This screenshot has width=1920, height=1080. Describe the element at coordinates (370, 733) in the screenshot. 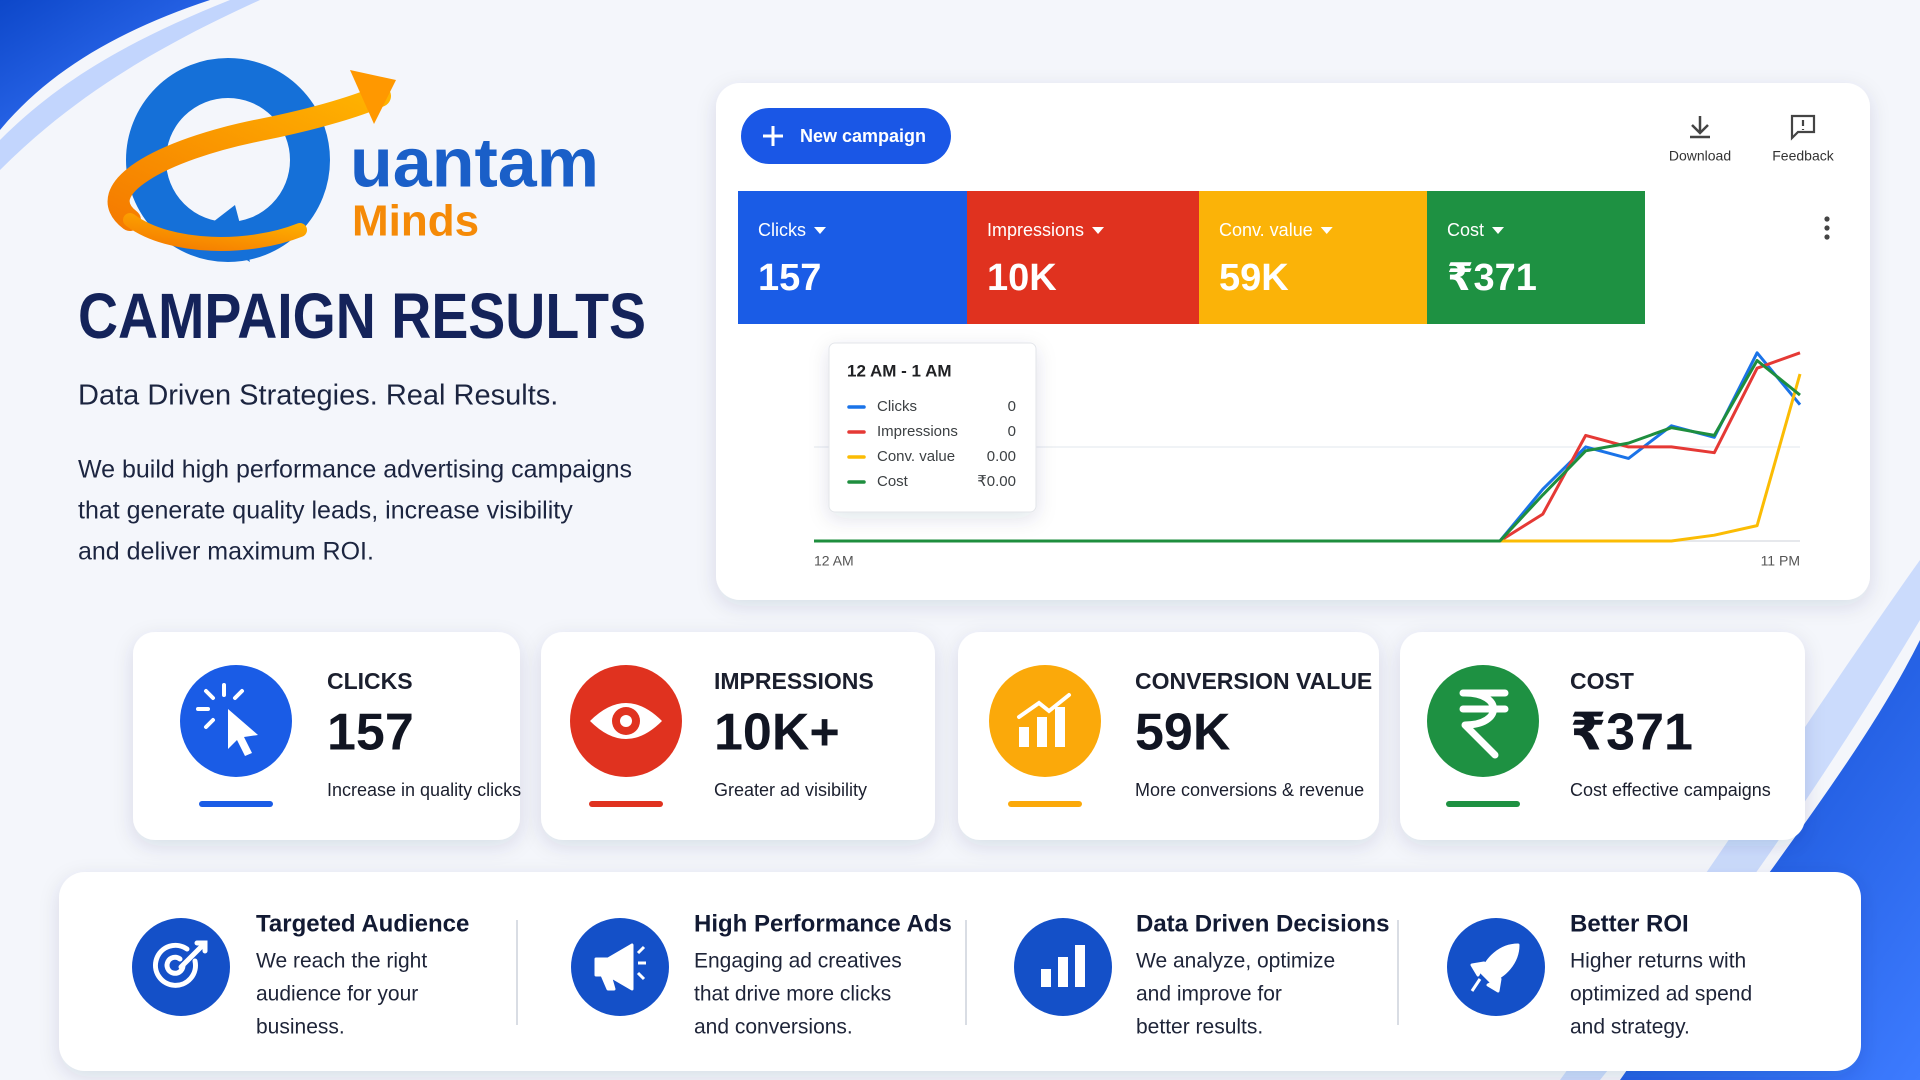

I see `stat-value: 157` at that location.